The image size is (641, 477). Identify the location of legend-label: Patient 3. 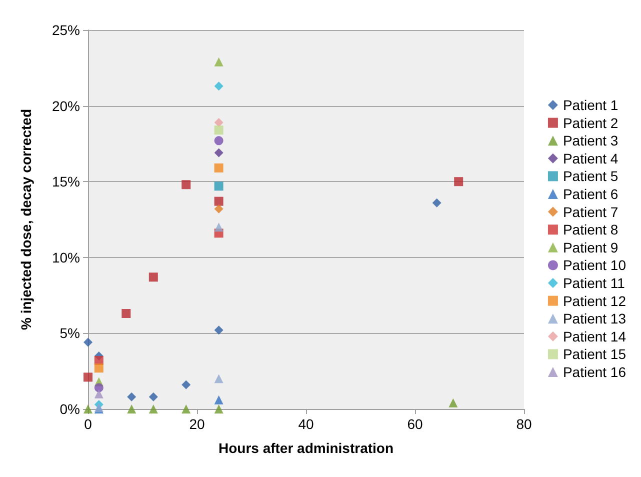
(590, 140).